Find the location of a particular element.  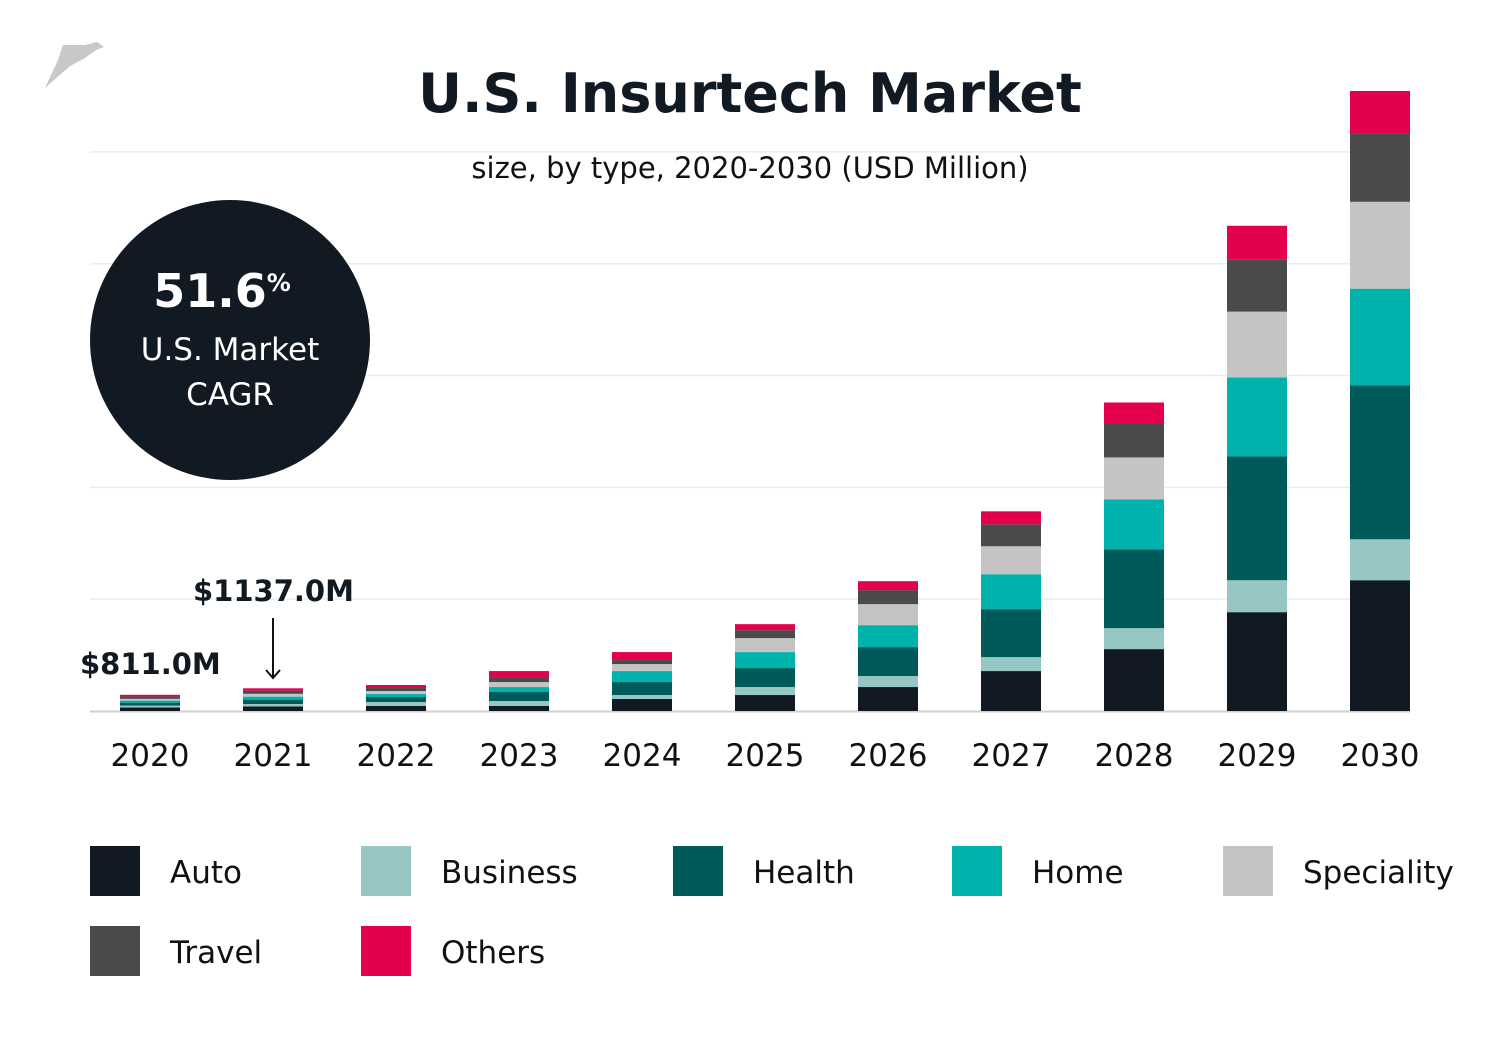

bar-2025-home is located at coordinates (765, 660).